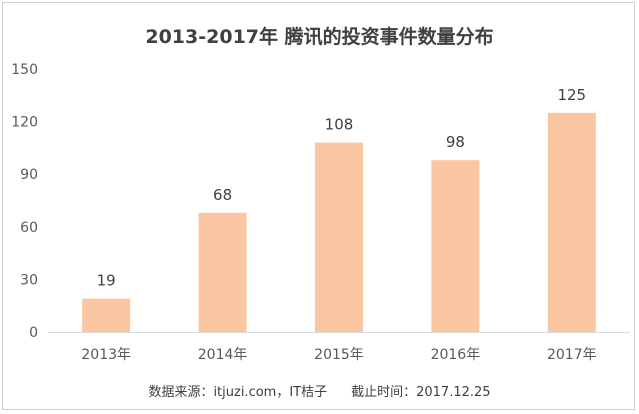 The image size is (639, 414). Describe the element at coordinates (29, 280) in the screenshot. I see `y-tick-label: 30` at that location.